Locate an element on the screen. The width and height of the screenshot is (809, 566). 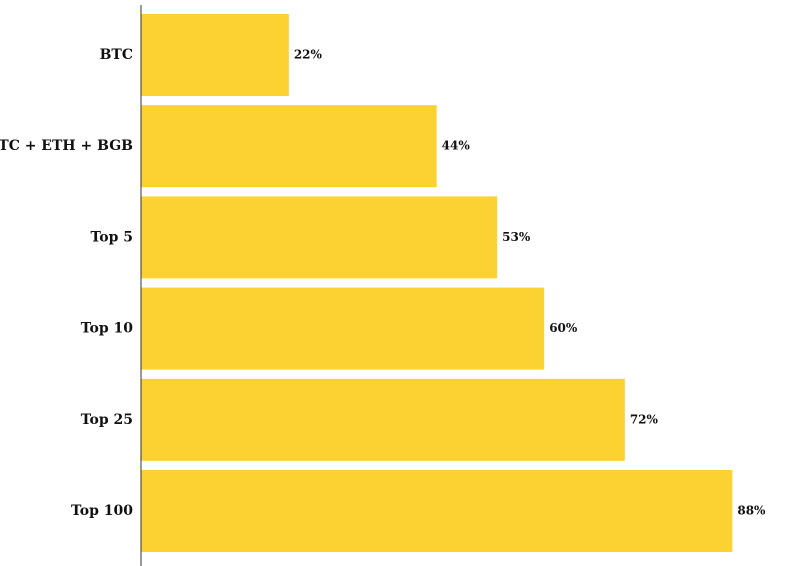
category-label-3: Top 10 is located at coordinates (107, 329).